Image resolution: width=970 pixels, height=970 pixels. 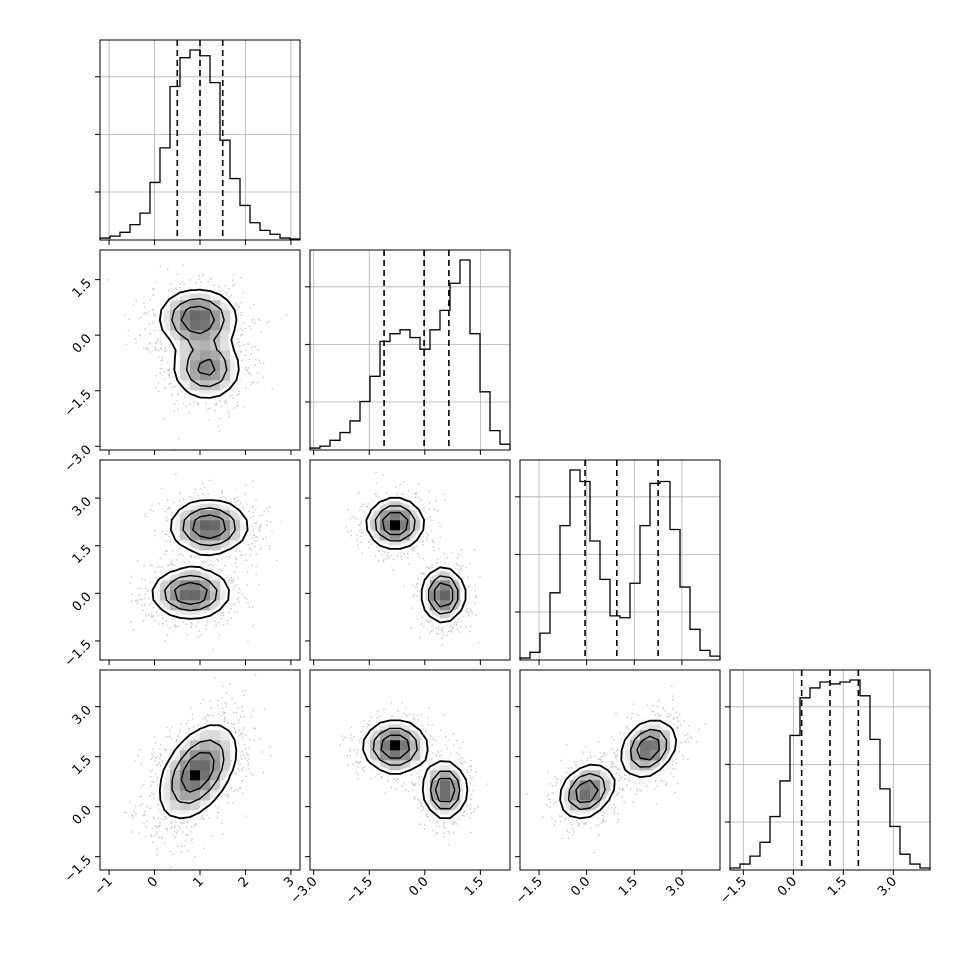 What do you see at coordinates (244, 882) in the screenshot?
I see `x-tick-label: 2` at bounding box center [244, 882].